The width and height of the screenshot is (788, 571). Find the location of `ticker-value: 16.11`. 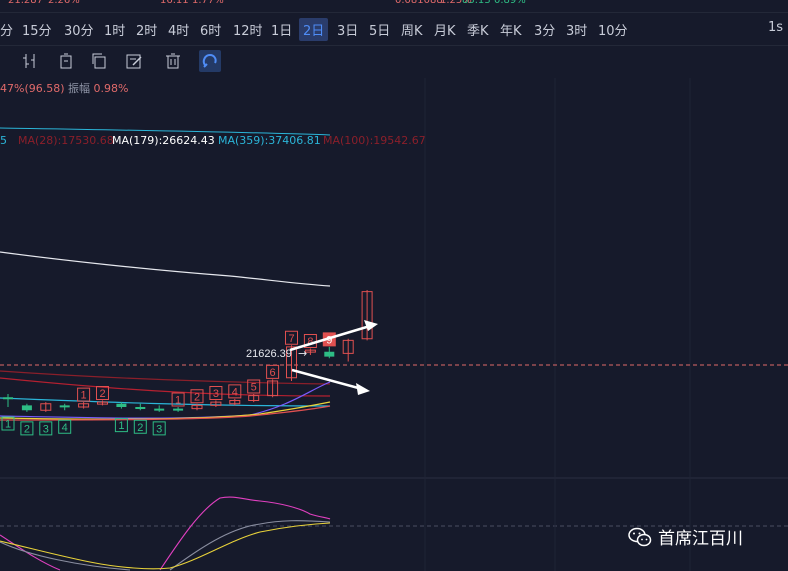

ticker-value: 16.11 is located at coordinates (174, 3).